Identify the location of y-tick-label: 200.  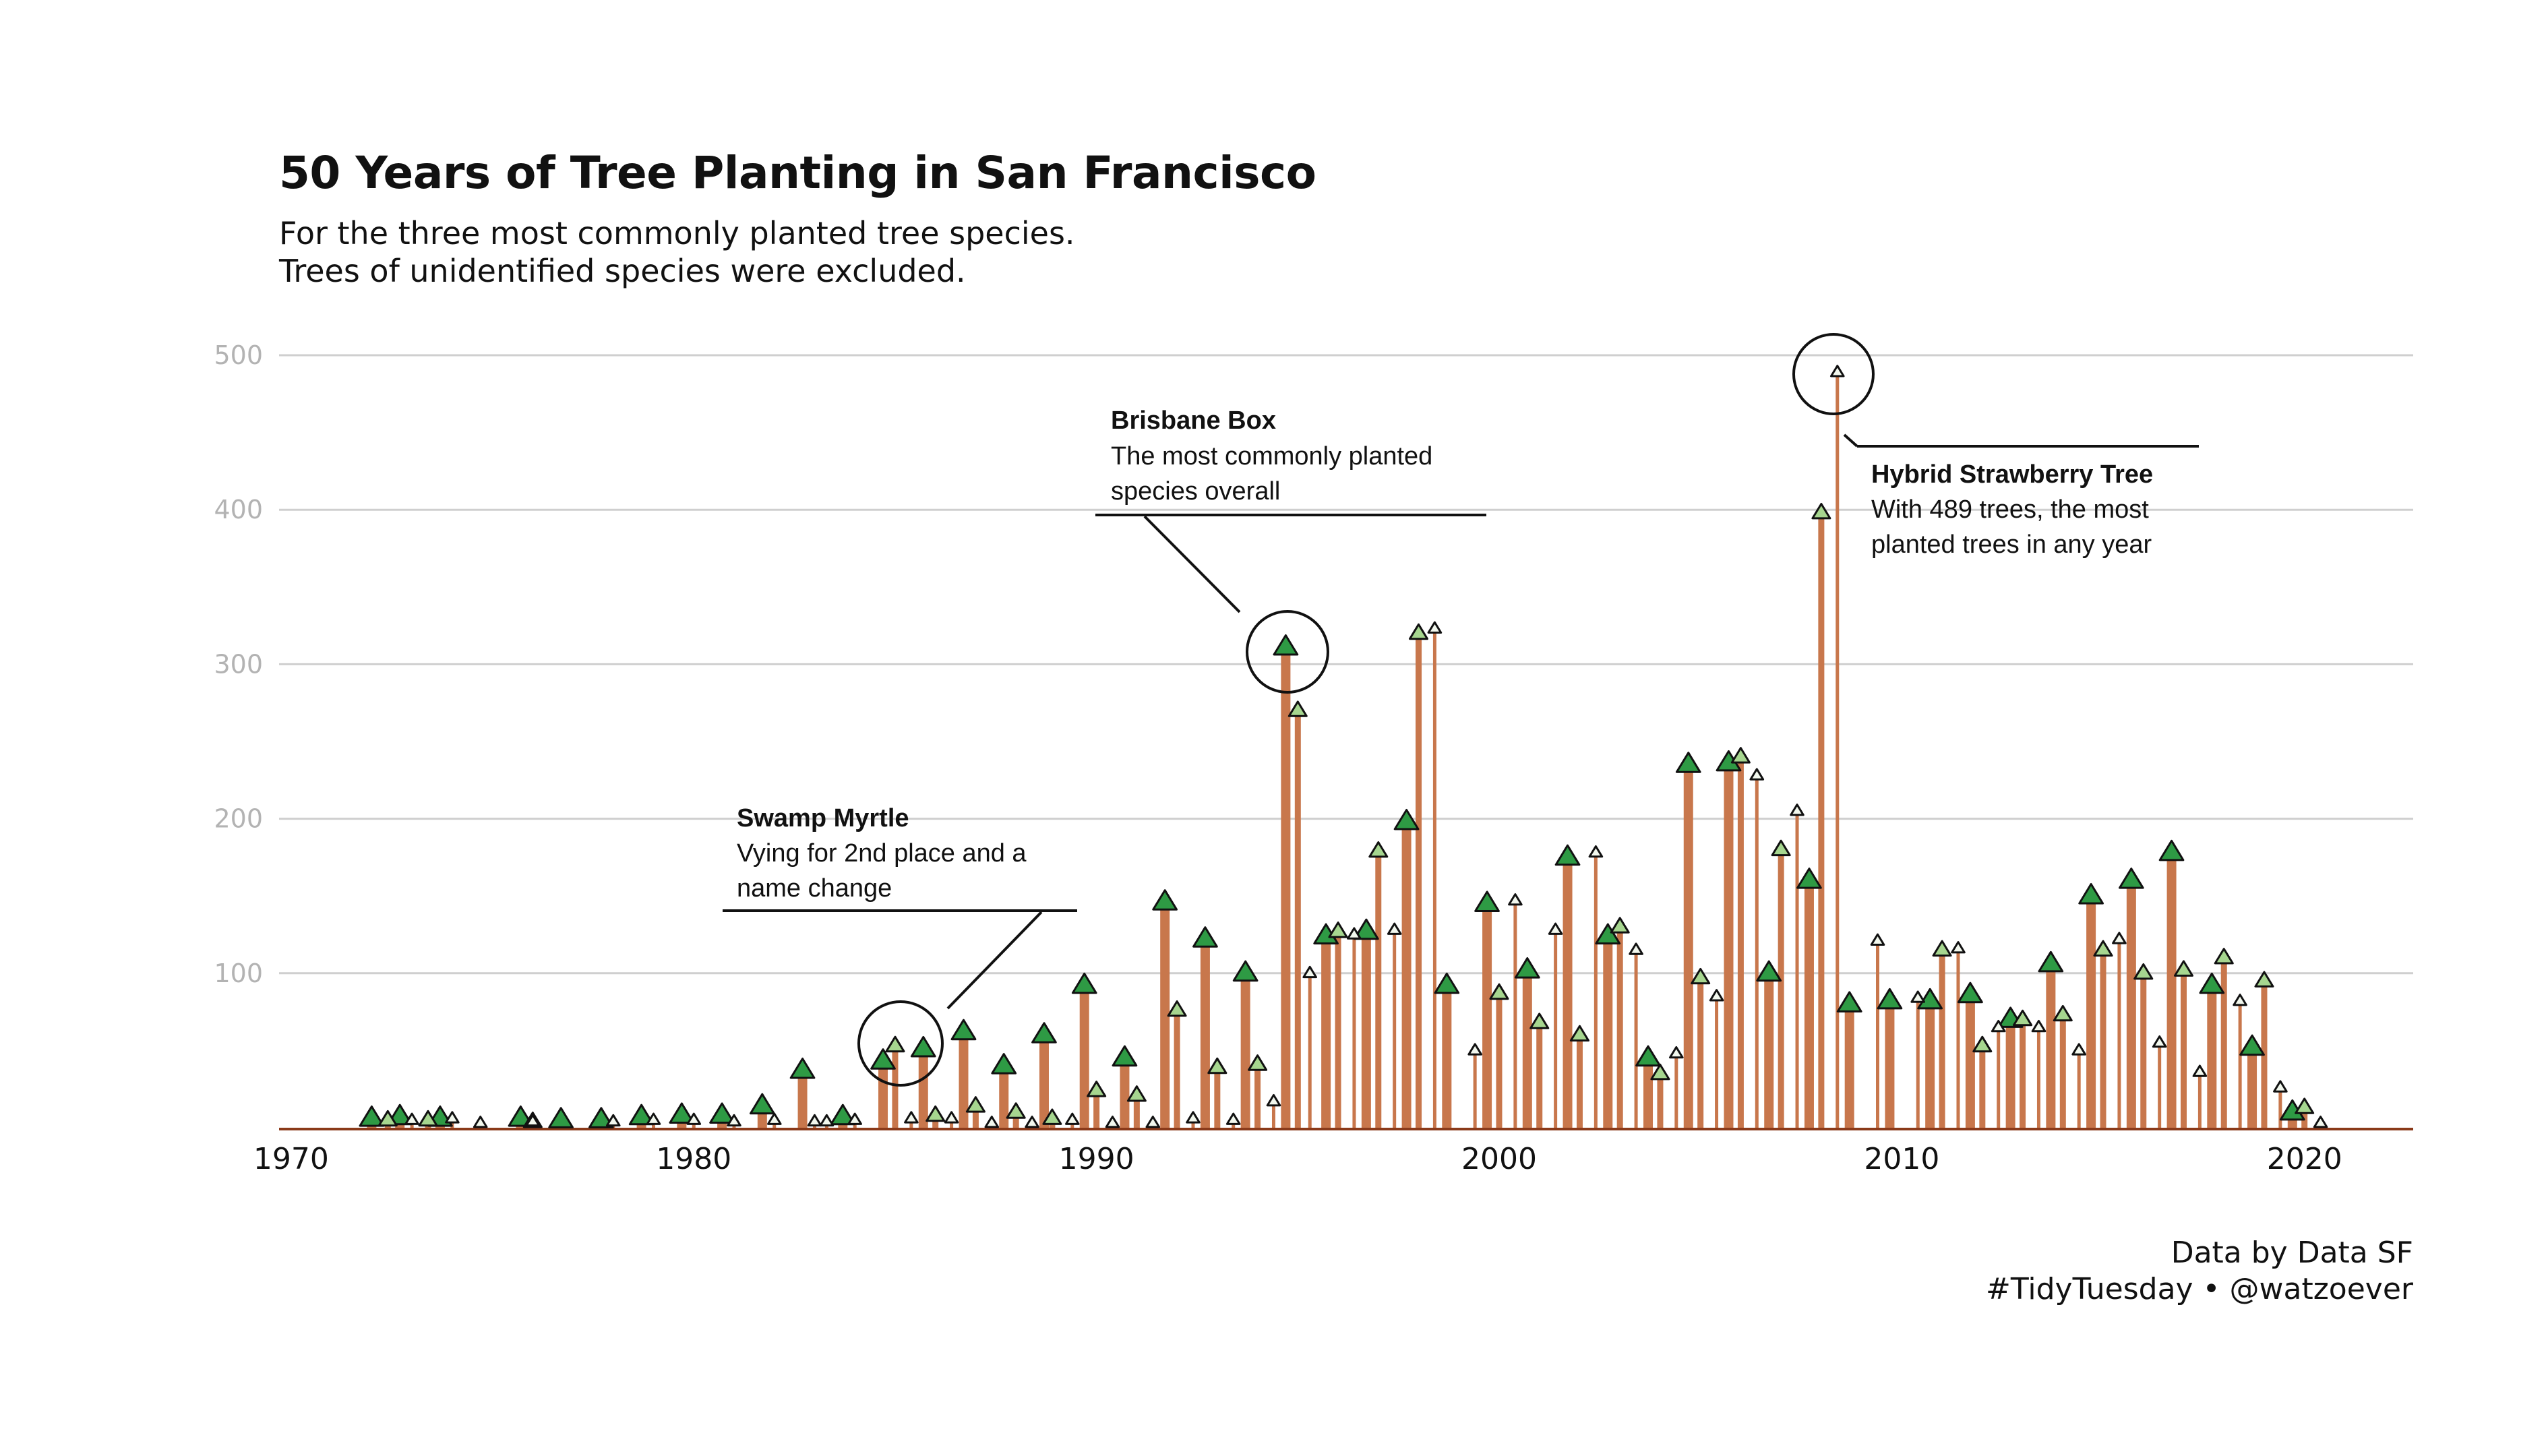
(238, 819).